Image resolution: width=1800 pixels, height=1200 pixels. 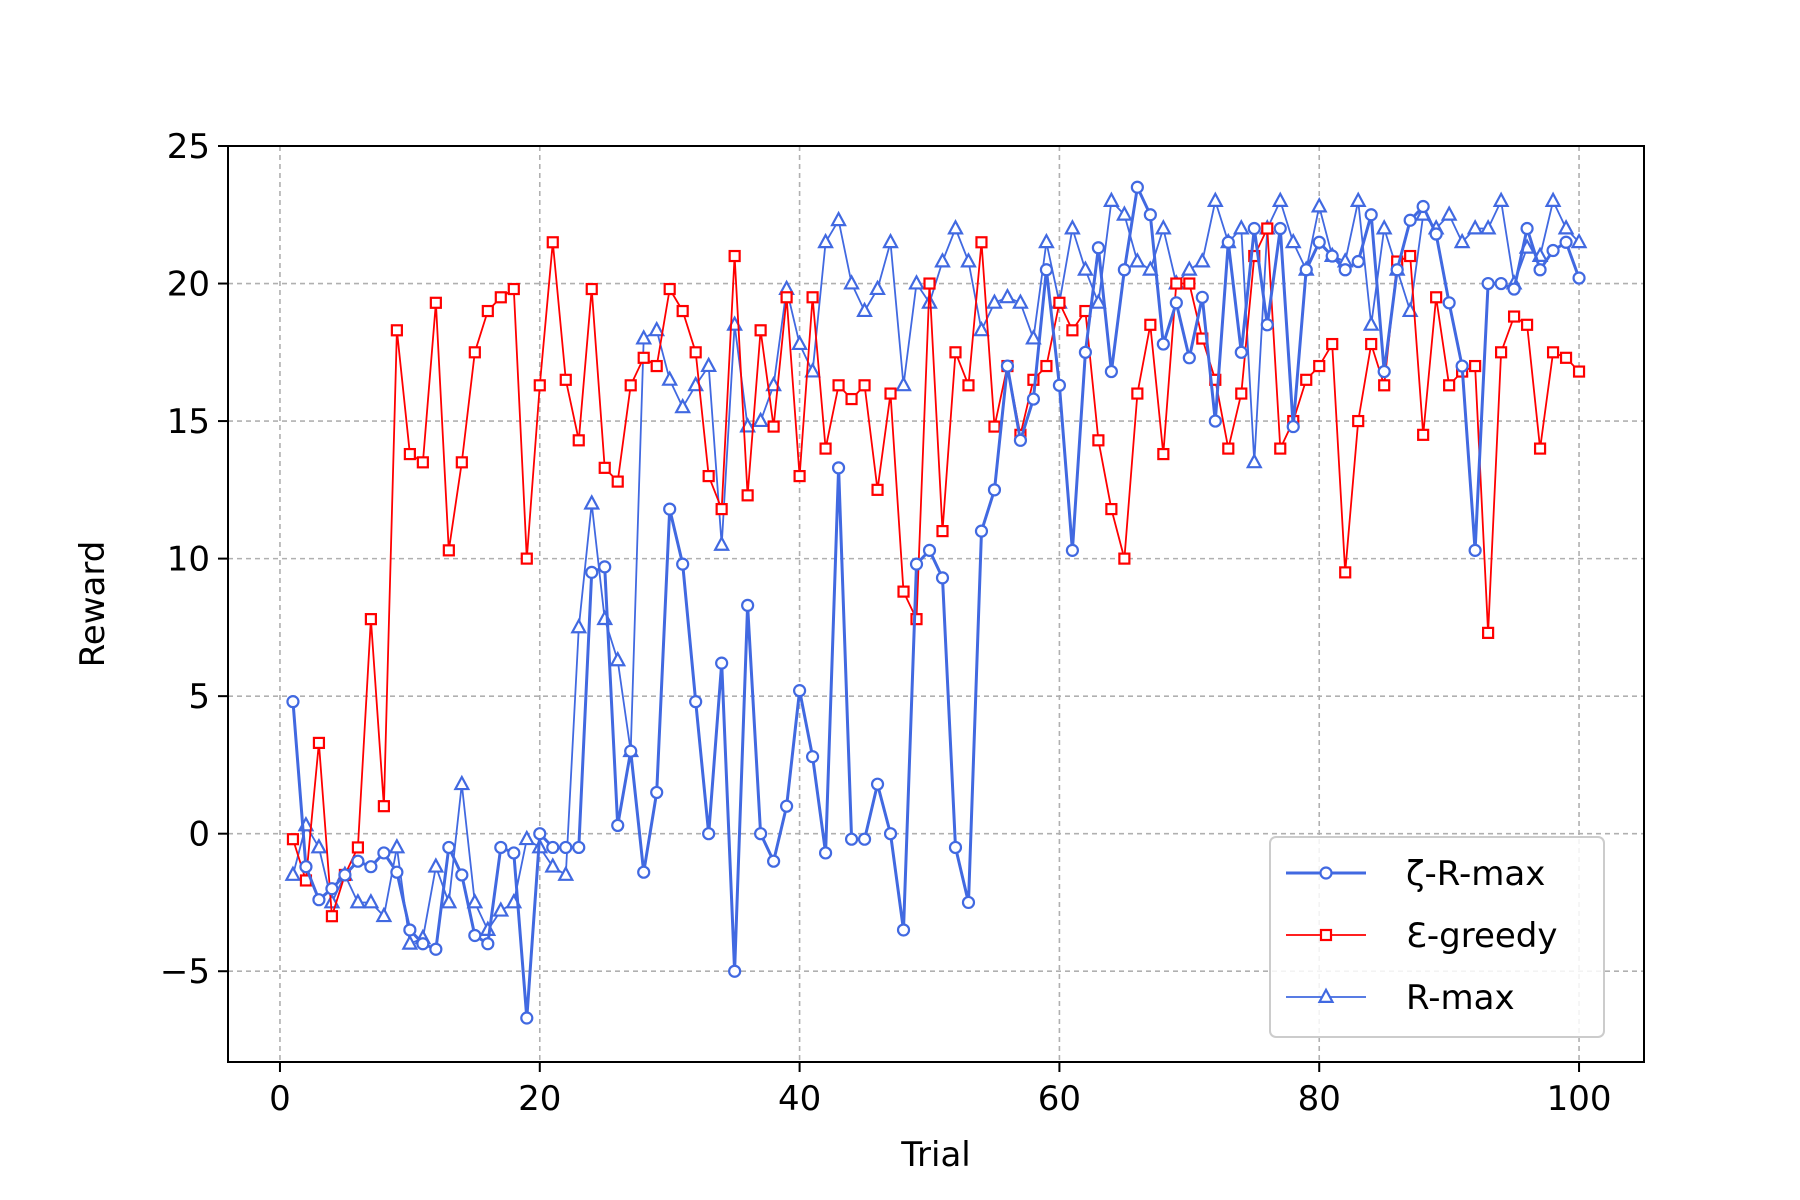 I want to click on legend-label-circle: ζ-R-max, so click(x=1475, y=874).